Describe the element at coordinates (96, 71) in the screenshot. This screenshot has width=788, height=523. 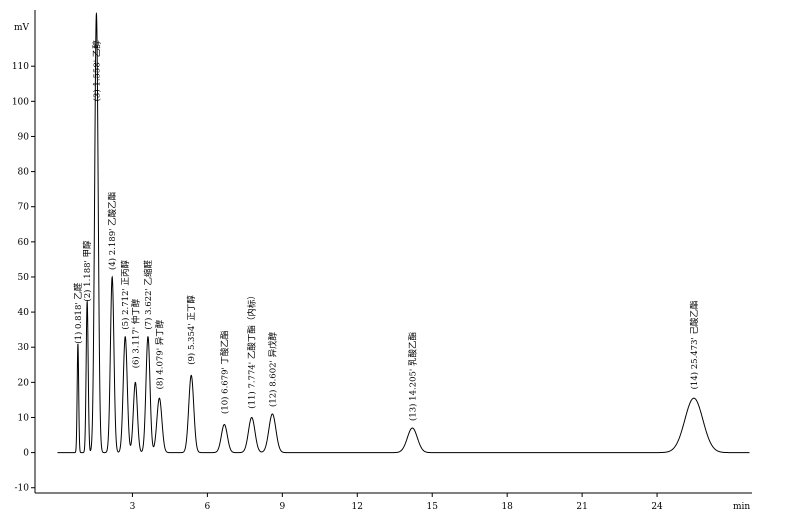
I see `peak-label-3: (3) 1.558' 乙醇` at that location.